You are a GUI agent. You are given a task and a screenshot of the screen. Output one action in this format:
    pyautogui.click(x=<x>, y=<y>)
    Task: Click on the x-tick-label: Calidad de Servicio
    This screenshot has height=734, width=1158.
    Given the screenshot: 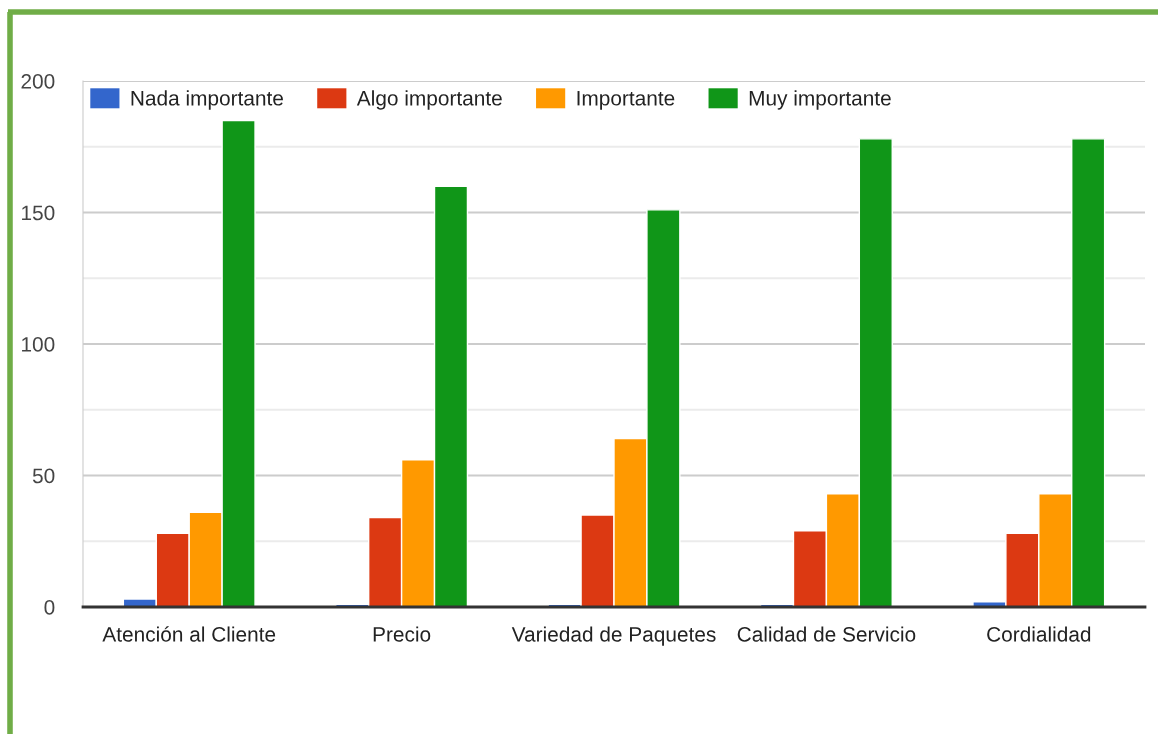 What is the action you would take?
    pyautogui.click(x=826, y=634)
    